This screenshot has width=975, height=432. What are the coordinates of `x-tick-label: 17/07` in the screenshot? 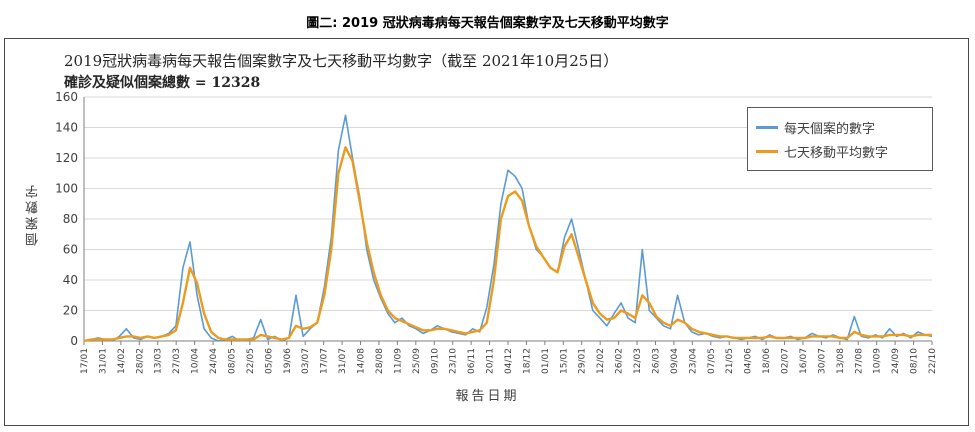 It's located at (325, 361).